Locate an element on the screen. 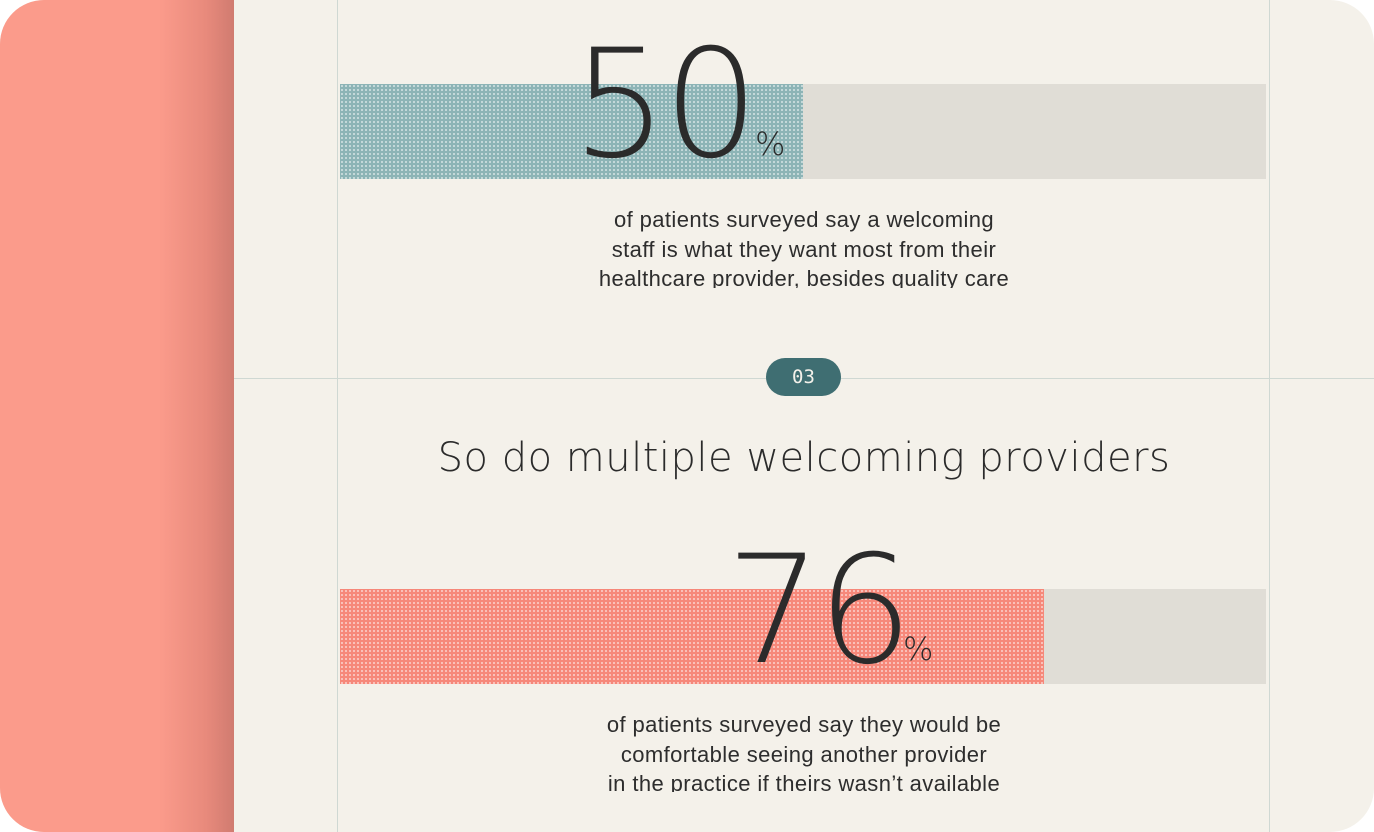 This screenshot has height=832, width=1374. caption-line: of patients surveyed say a welcoming is located at coordinates (804, 219).